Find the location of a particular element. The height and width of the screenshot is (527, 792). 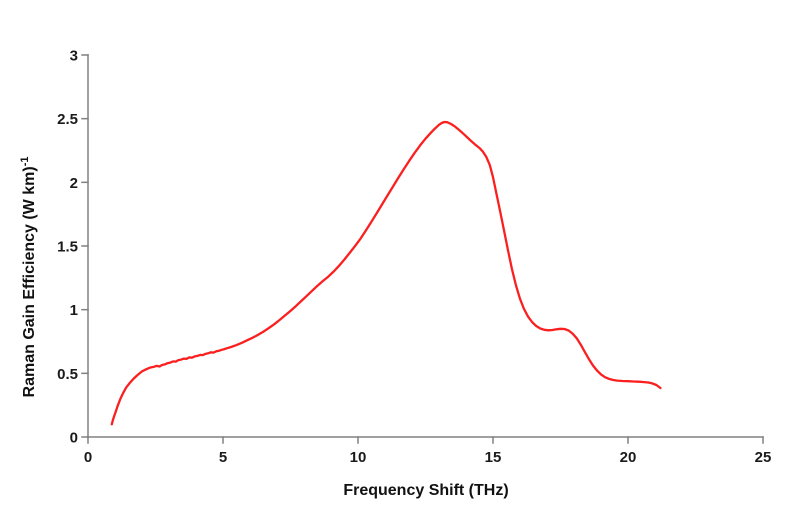

y-tick-label: 2 is located at coordinates (74, 183).